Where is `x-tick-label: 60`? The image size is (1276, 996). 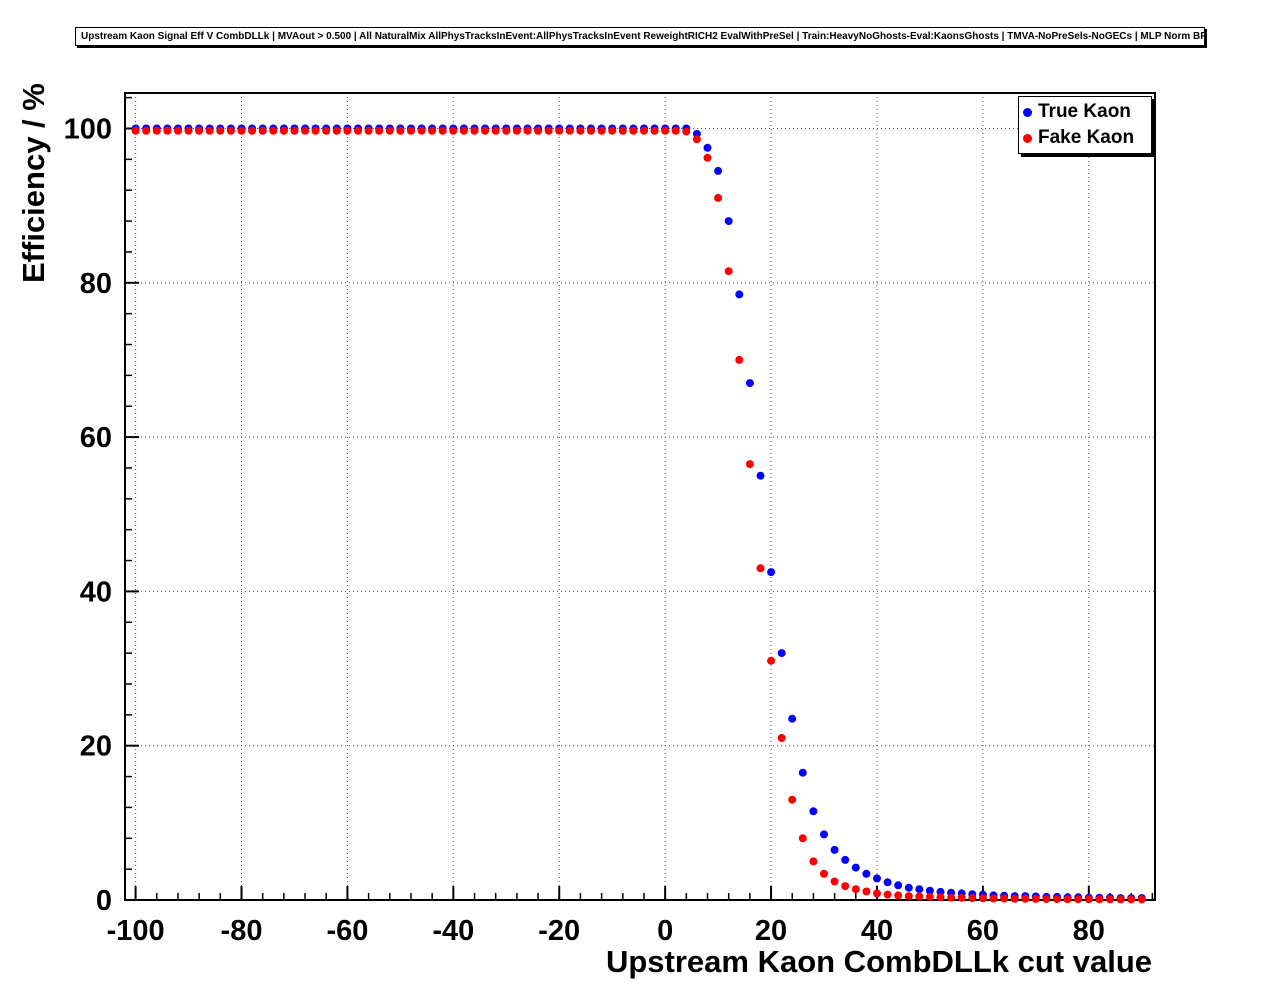 x-tick-label: 60 is located at coordinates (983, 931).